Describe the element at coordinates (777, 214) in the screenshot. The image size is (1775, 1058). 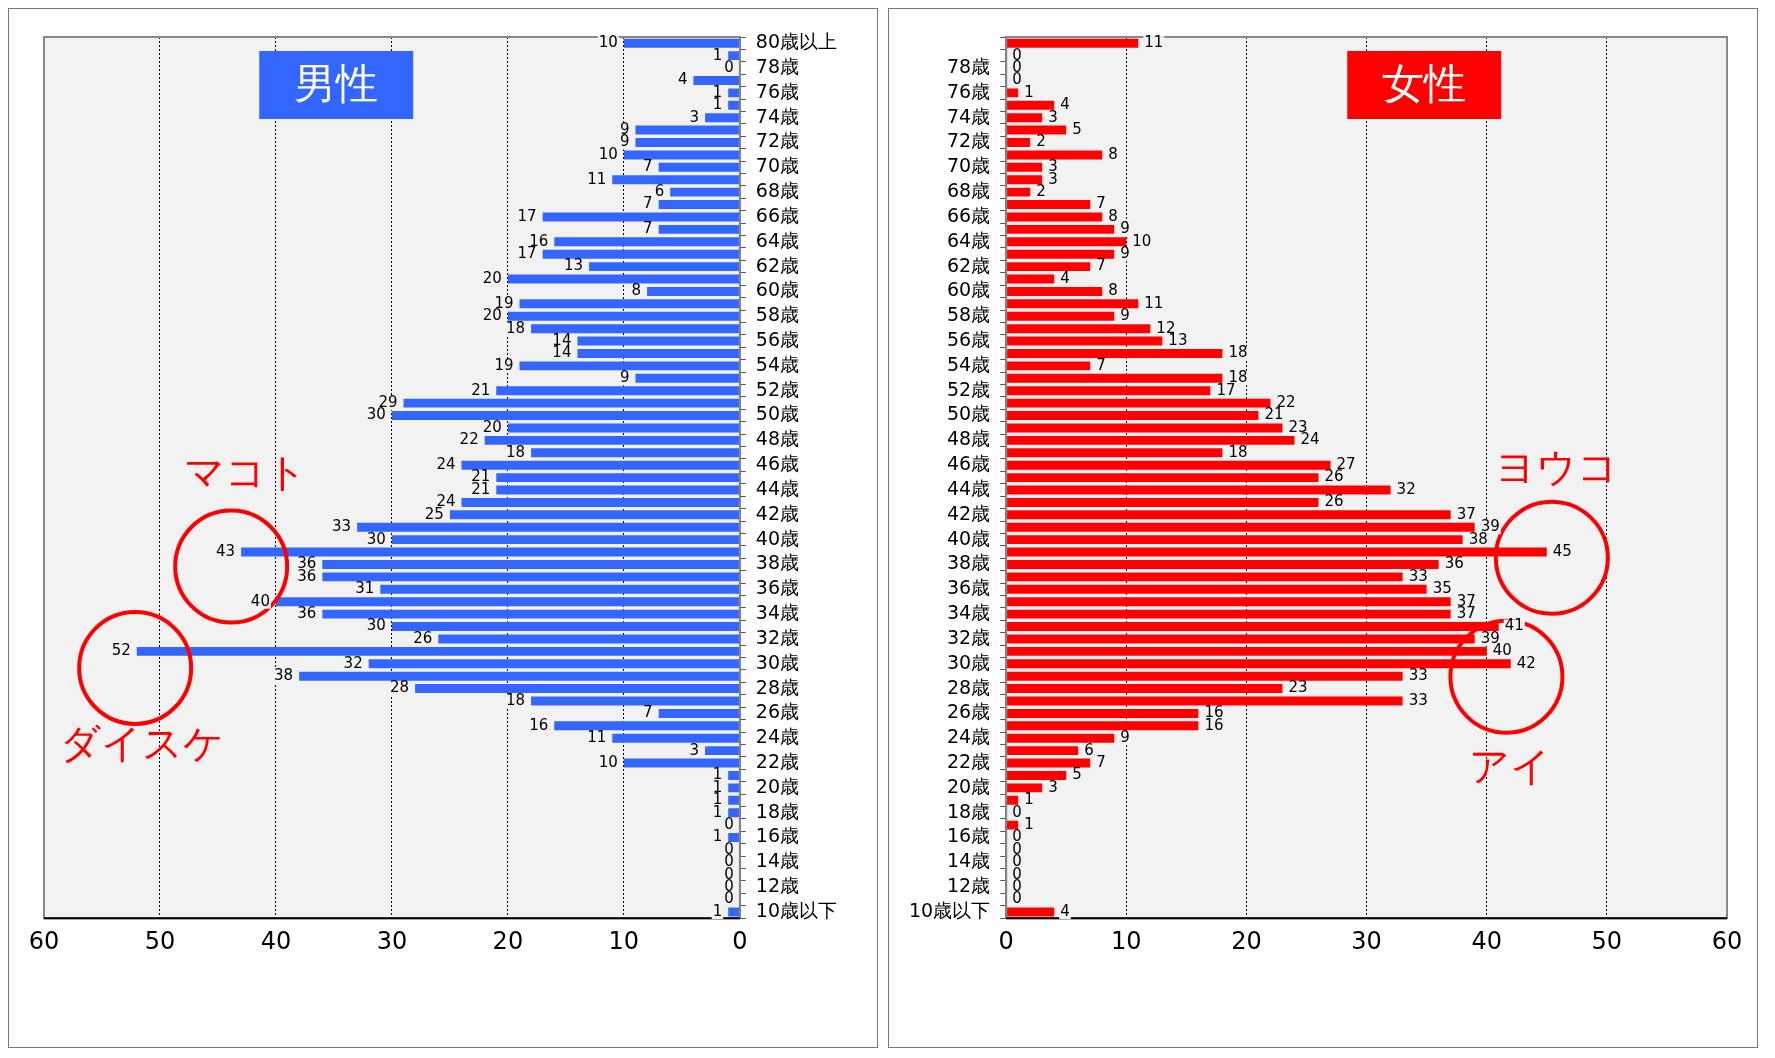
I see `y-tick-label: 66歳` at that location.